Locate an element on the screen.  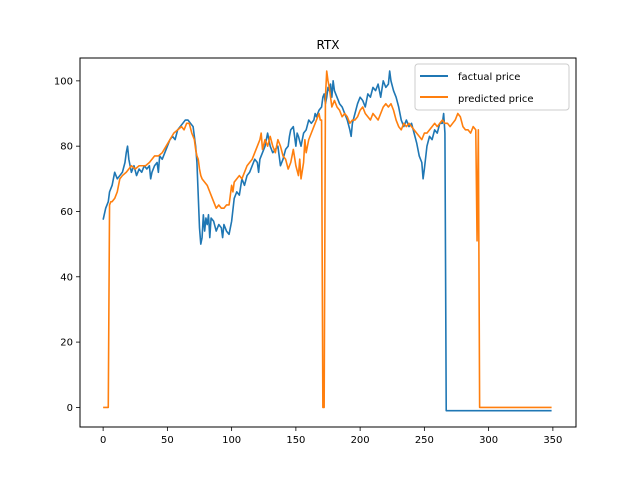
chart-title: RTX is located at coordinates (327, 45).